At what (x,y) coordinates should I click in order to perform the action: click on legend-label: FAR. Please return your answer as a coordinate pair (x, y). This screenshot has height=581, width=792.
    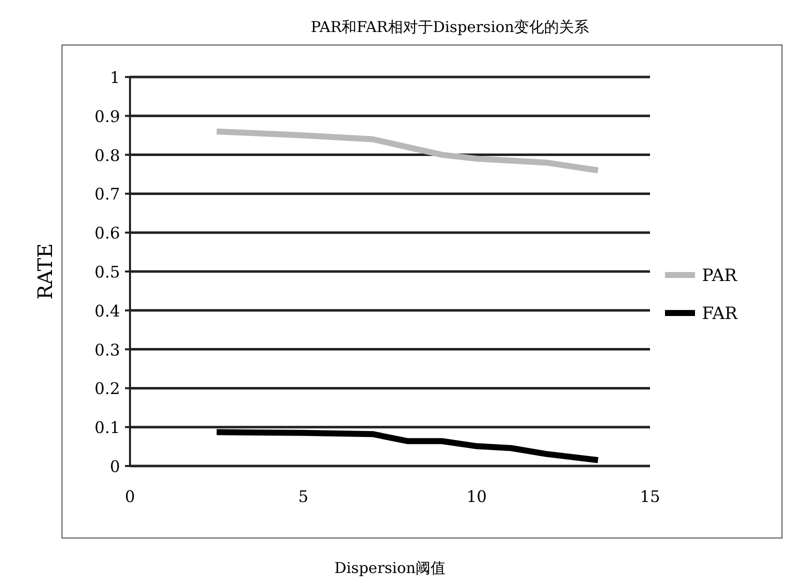
    Looking at the image, I should click on (720, 314).